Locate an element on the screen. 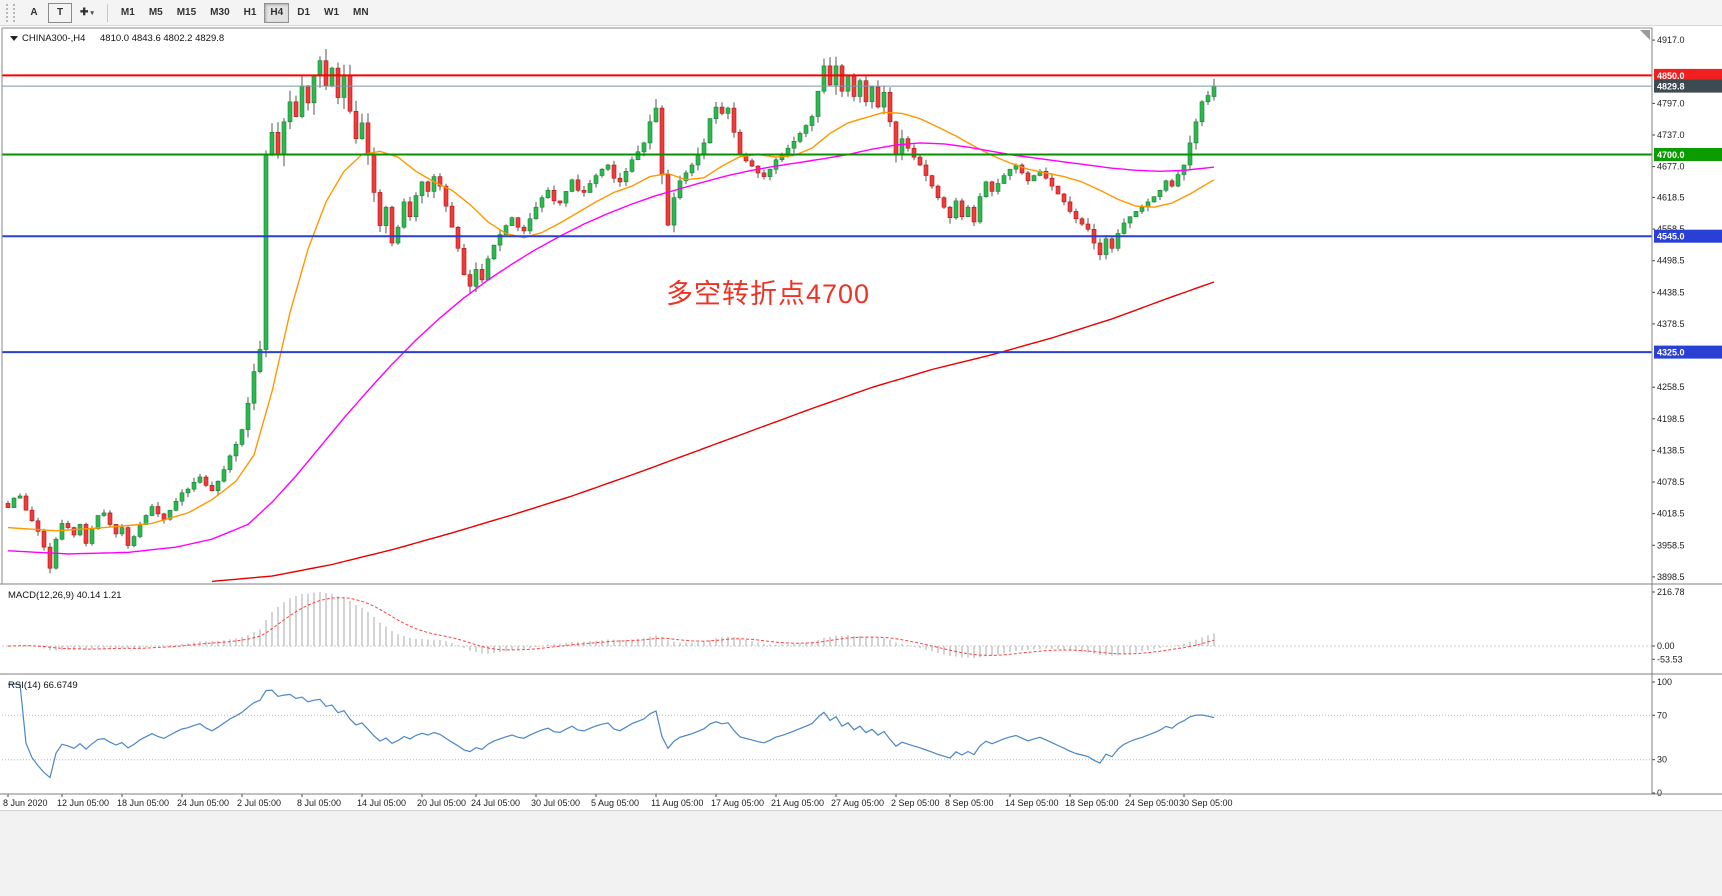 The width and height of the screenshot is (1722, 896). svg-text: -53.53 is located at coordinates (1670, 659).